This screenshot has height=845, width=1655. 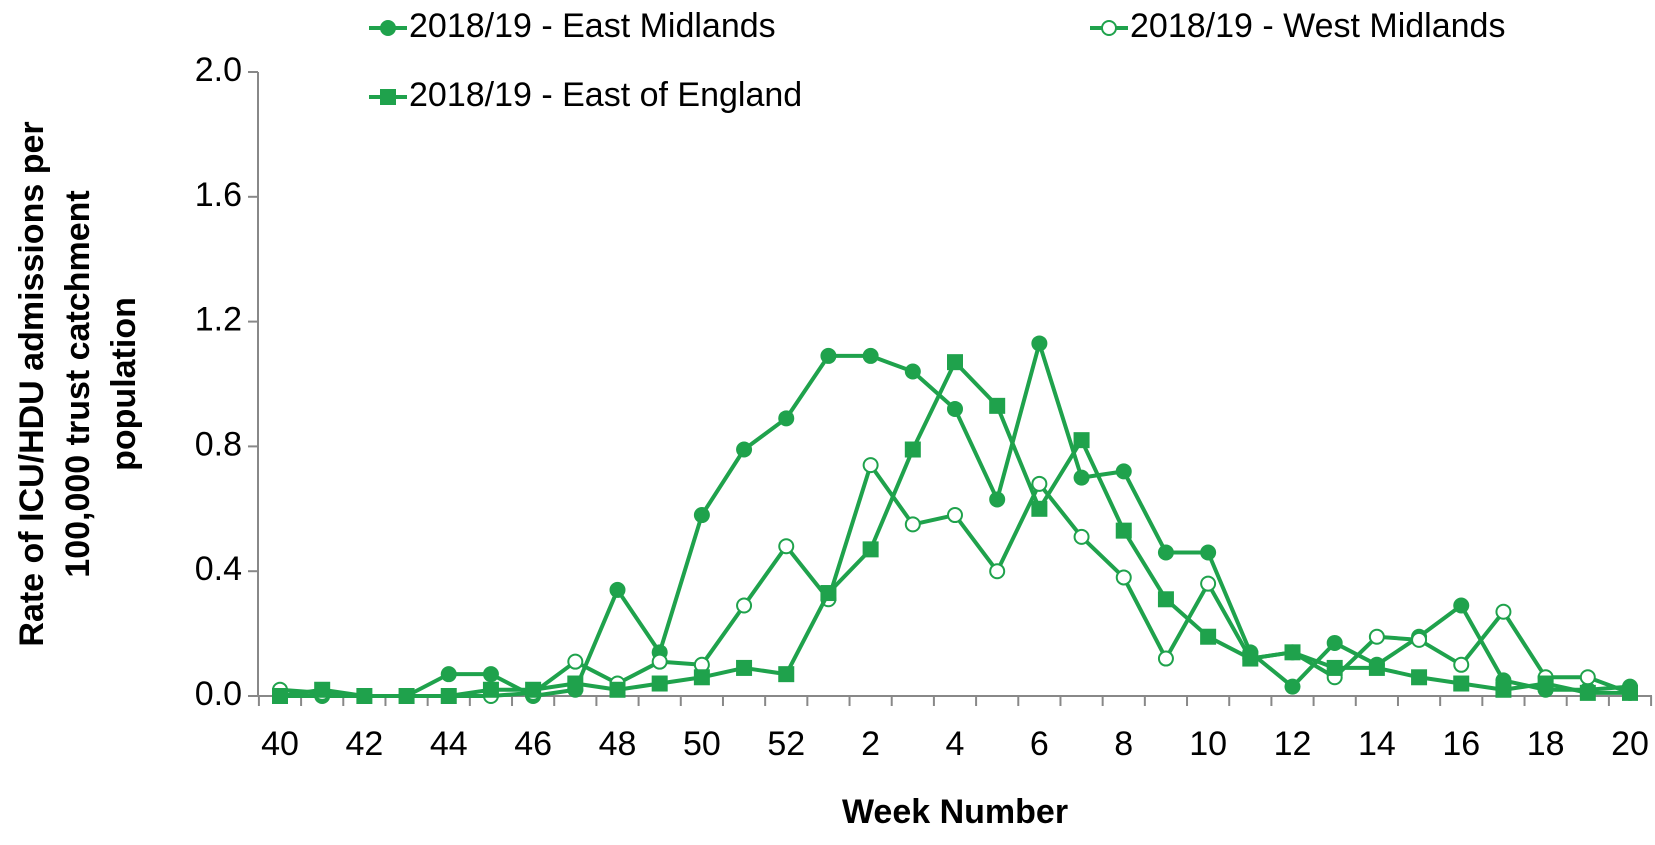 I want to click on y-tick-label: 0.0, so click(x=218, y=694).